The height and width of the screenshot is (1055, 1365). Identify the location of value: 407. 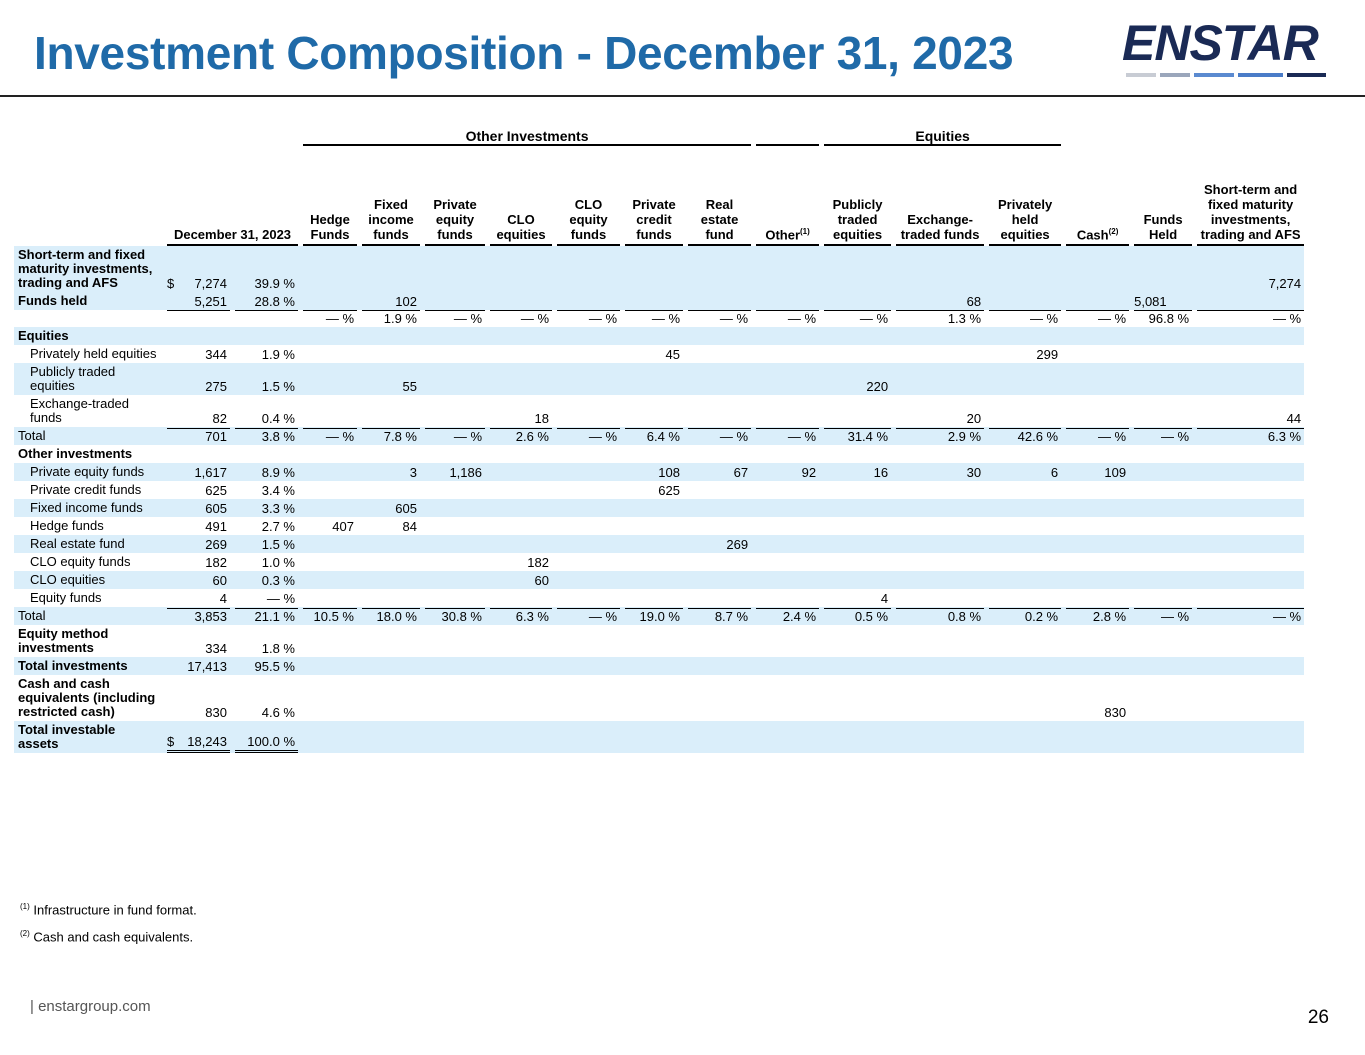
(343, 526).